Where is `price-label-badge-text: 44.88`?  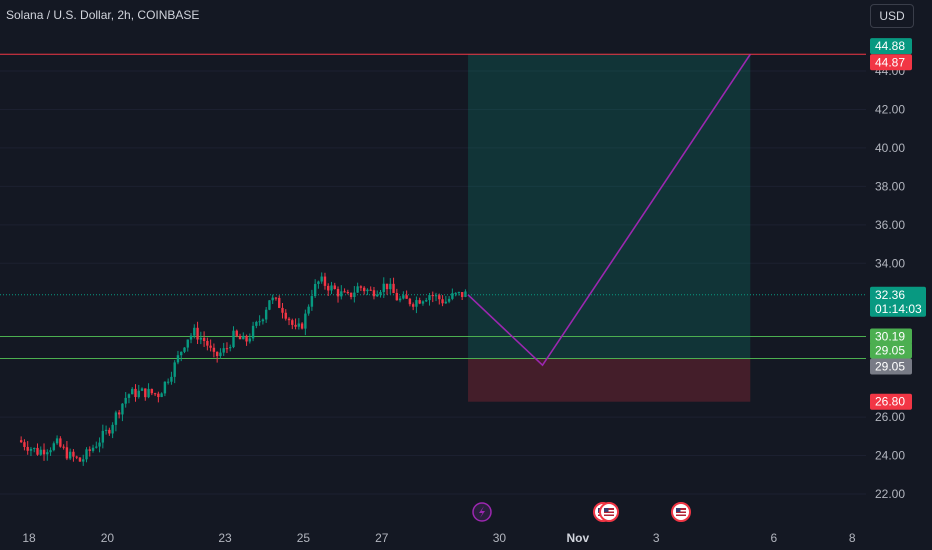 price-label-badge-text: 44.88 is located at coordinates (890, 46).